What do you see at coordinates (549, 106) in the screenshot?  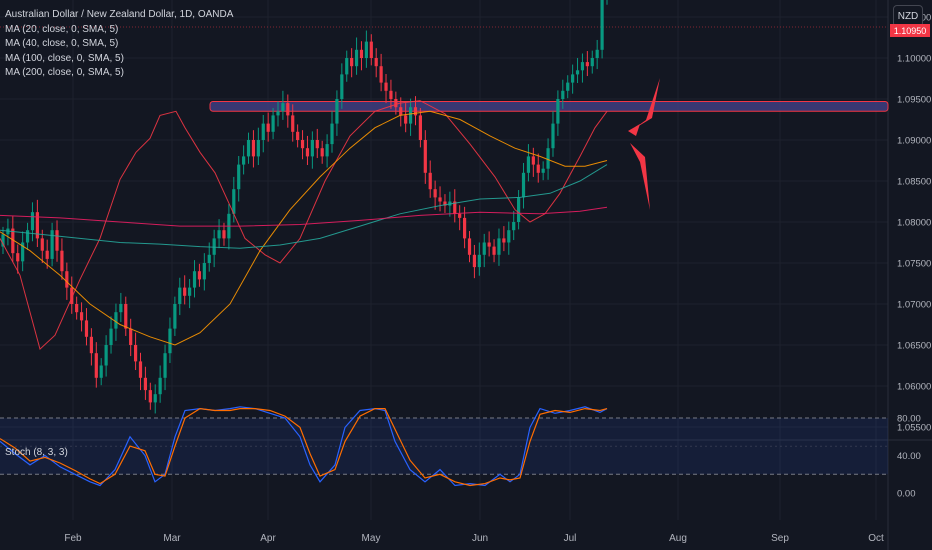 I see `resistance-zone` at bounding box center [549, 106].